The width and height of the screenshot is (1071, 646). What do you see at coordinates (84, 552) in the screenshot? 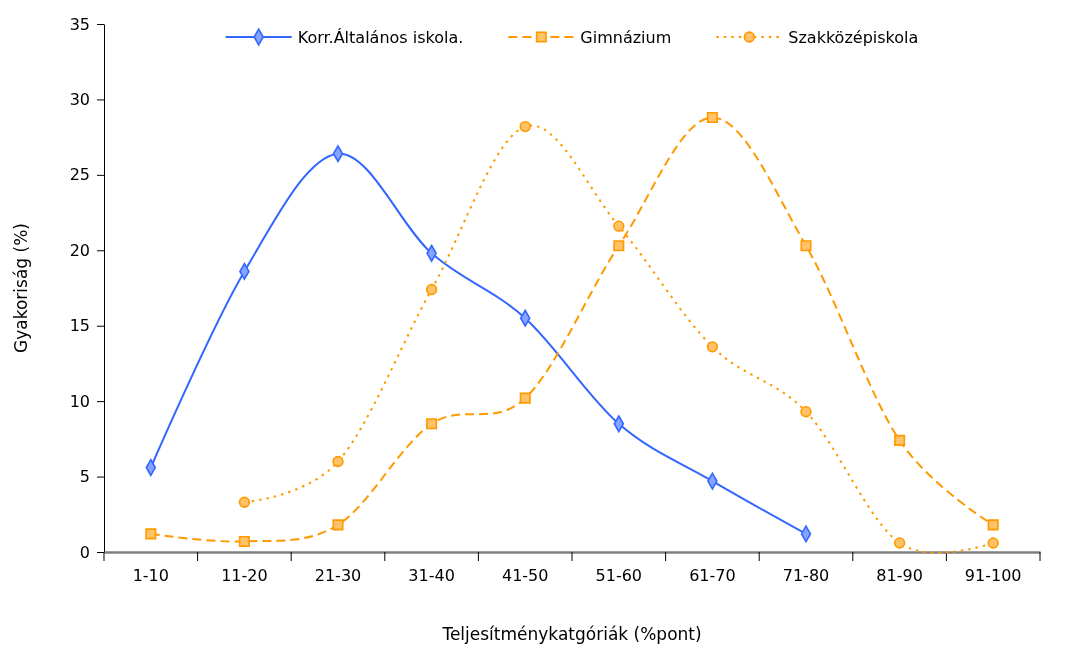
I see `y-tick-label: 0` at bounding box center [84, 552].